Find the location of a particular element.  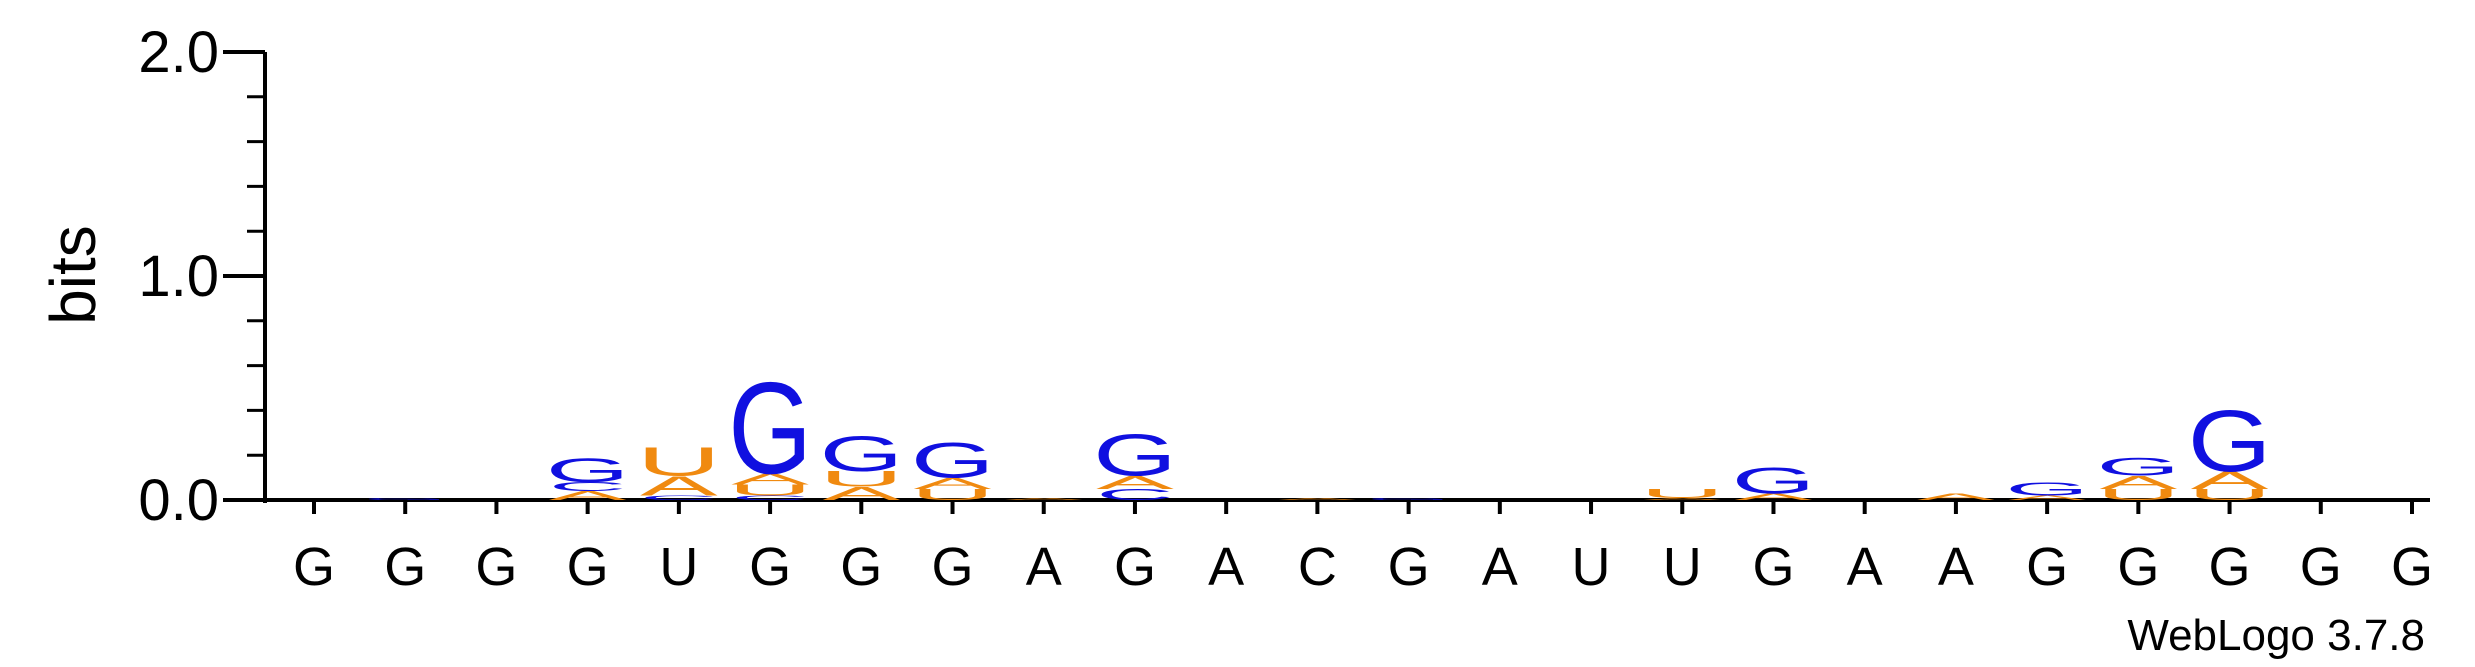

y-axis: 0.0 1.0 2.0 is located at coordinates (202, 276).